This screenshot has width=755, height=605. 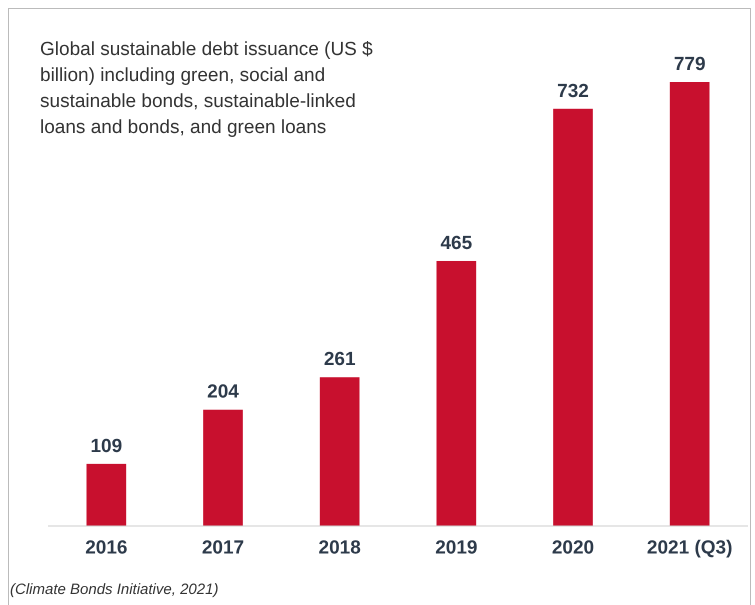 I want to click on x-tick-label: 2021 (Q3), so click(x=689, y=547).